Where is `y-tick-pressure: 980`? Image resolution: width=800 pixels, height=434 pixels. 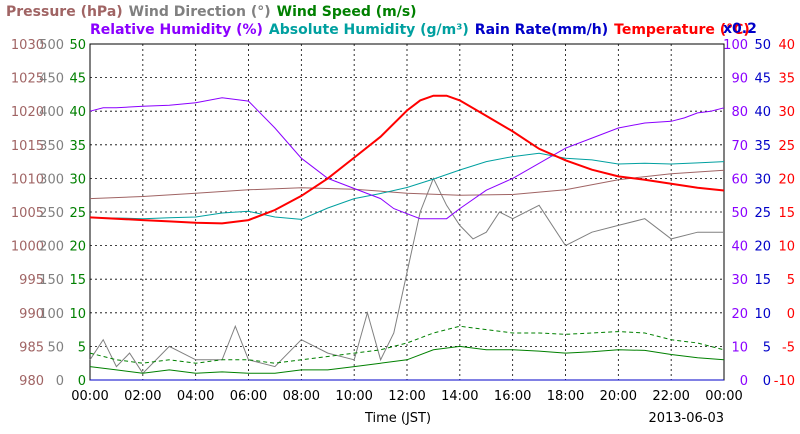 y-tick-pressure: 980 is located at coordinates (31, 381).